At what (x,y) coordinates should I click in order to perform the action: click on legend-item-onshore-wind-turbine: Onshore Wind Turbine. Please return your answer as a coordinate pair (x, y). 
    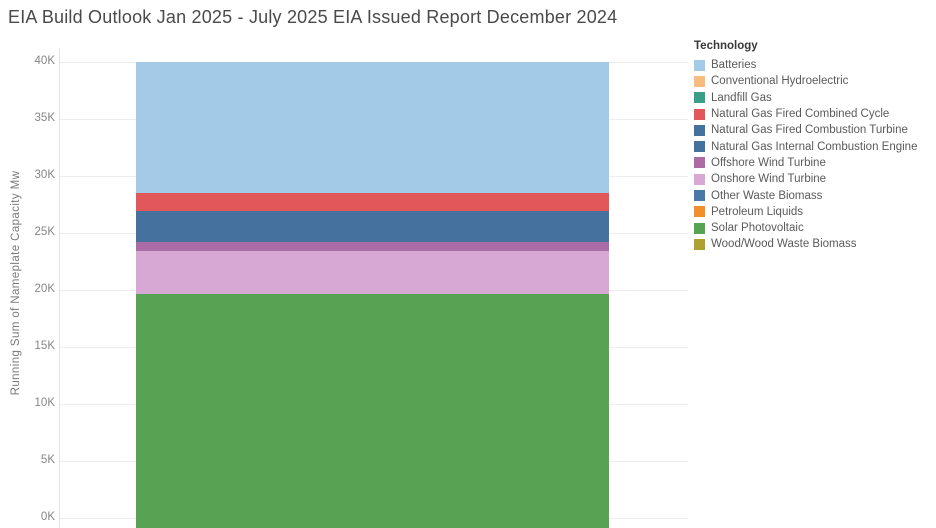
    Looking at the image, I should click on (815, 179).